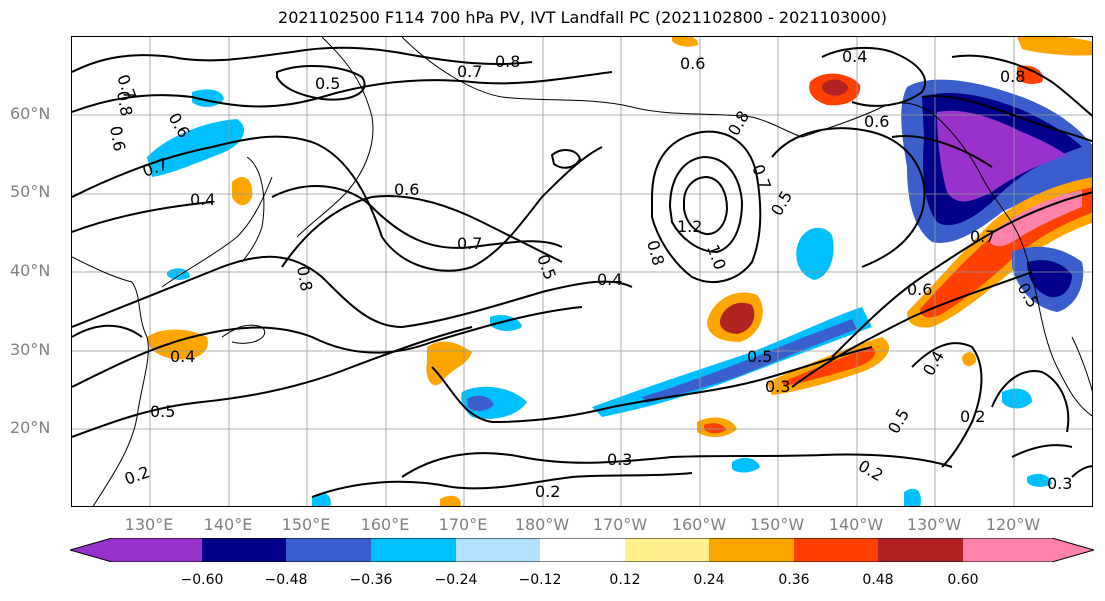 The width and height of the screenshot is (1105, 601). Describe the element at coordinates (30, 113) in the screenshot. I see `lat-label: 60°N` at that location.